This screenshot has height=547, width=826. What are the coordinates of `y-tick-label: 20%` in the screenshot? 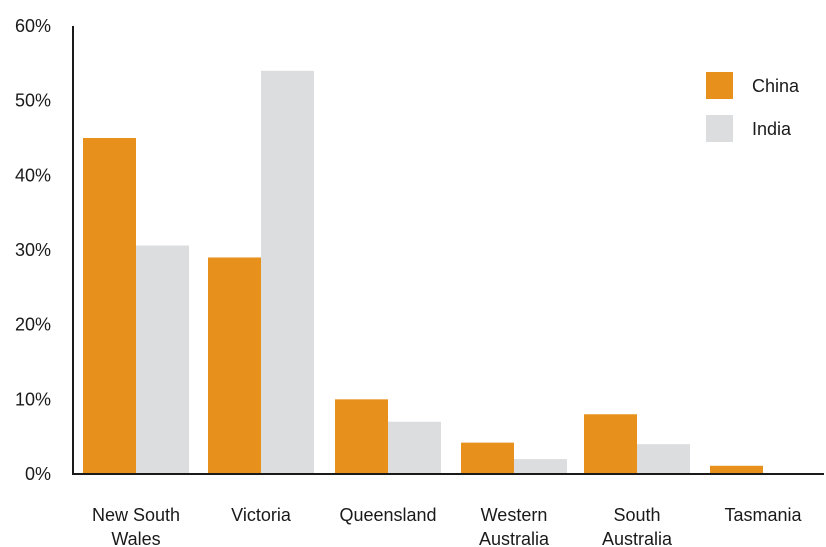 It's located at (33, 325).